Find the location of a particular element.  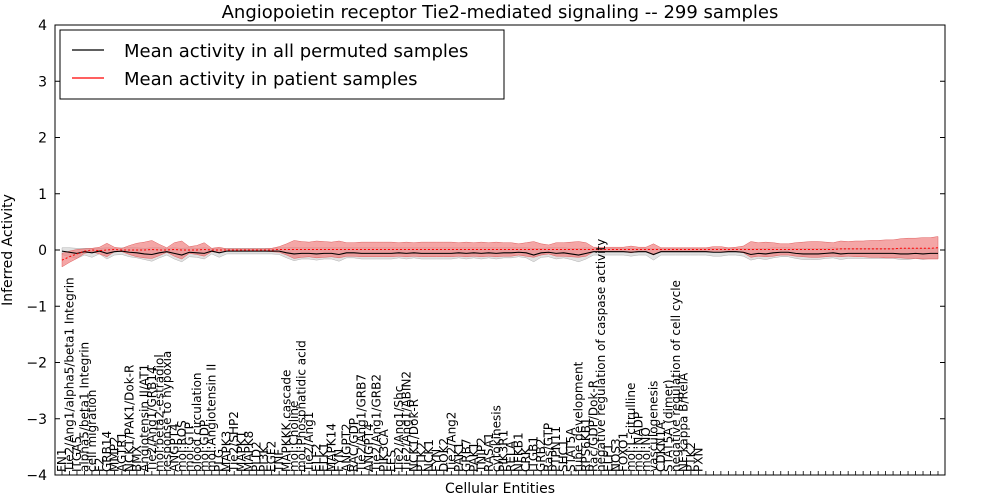

x-tick-label: Tie2/Ang1/ABIN2 is located at coordinates (406, 422).